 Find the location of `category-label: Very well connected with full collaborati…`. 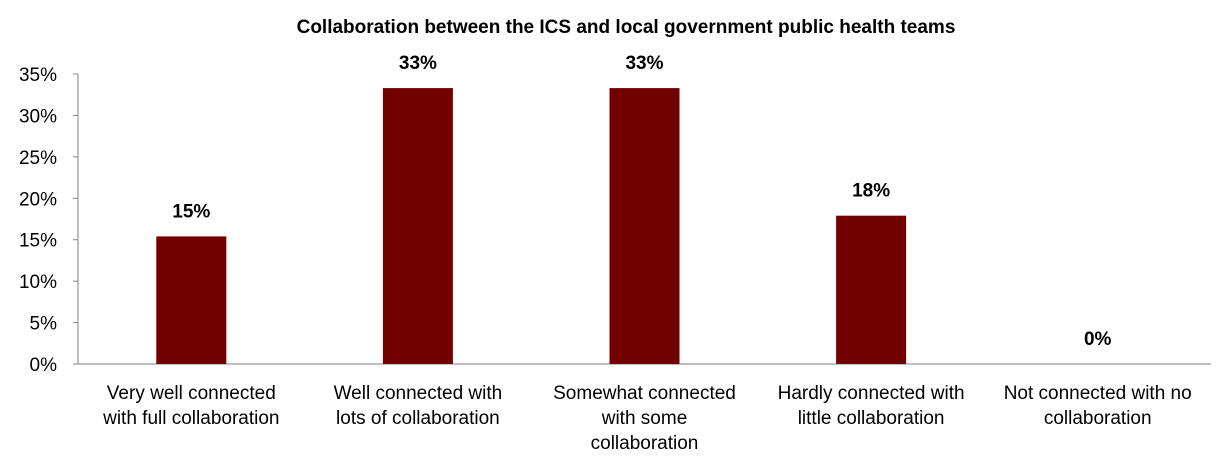

category-label: Very well connected with full collaborati… is located at coordinates (190, 406).